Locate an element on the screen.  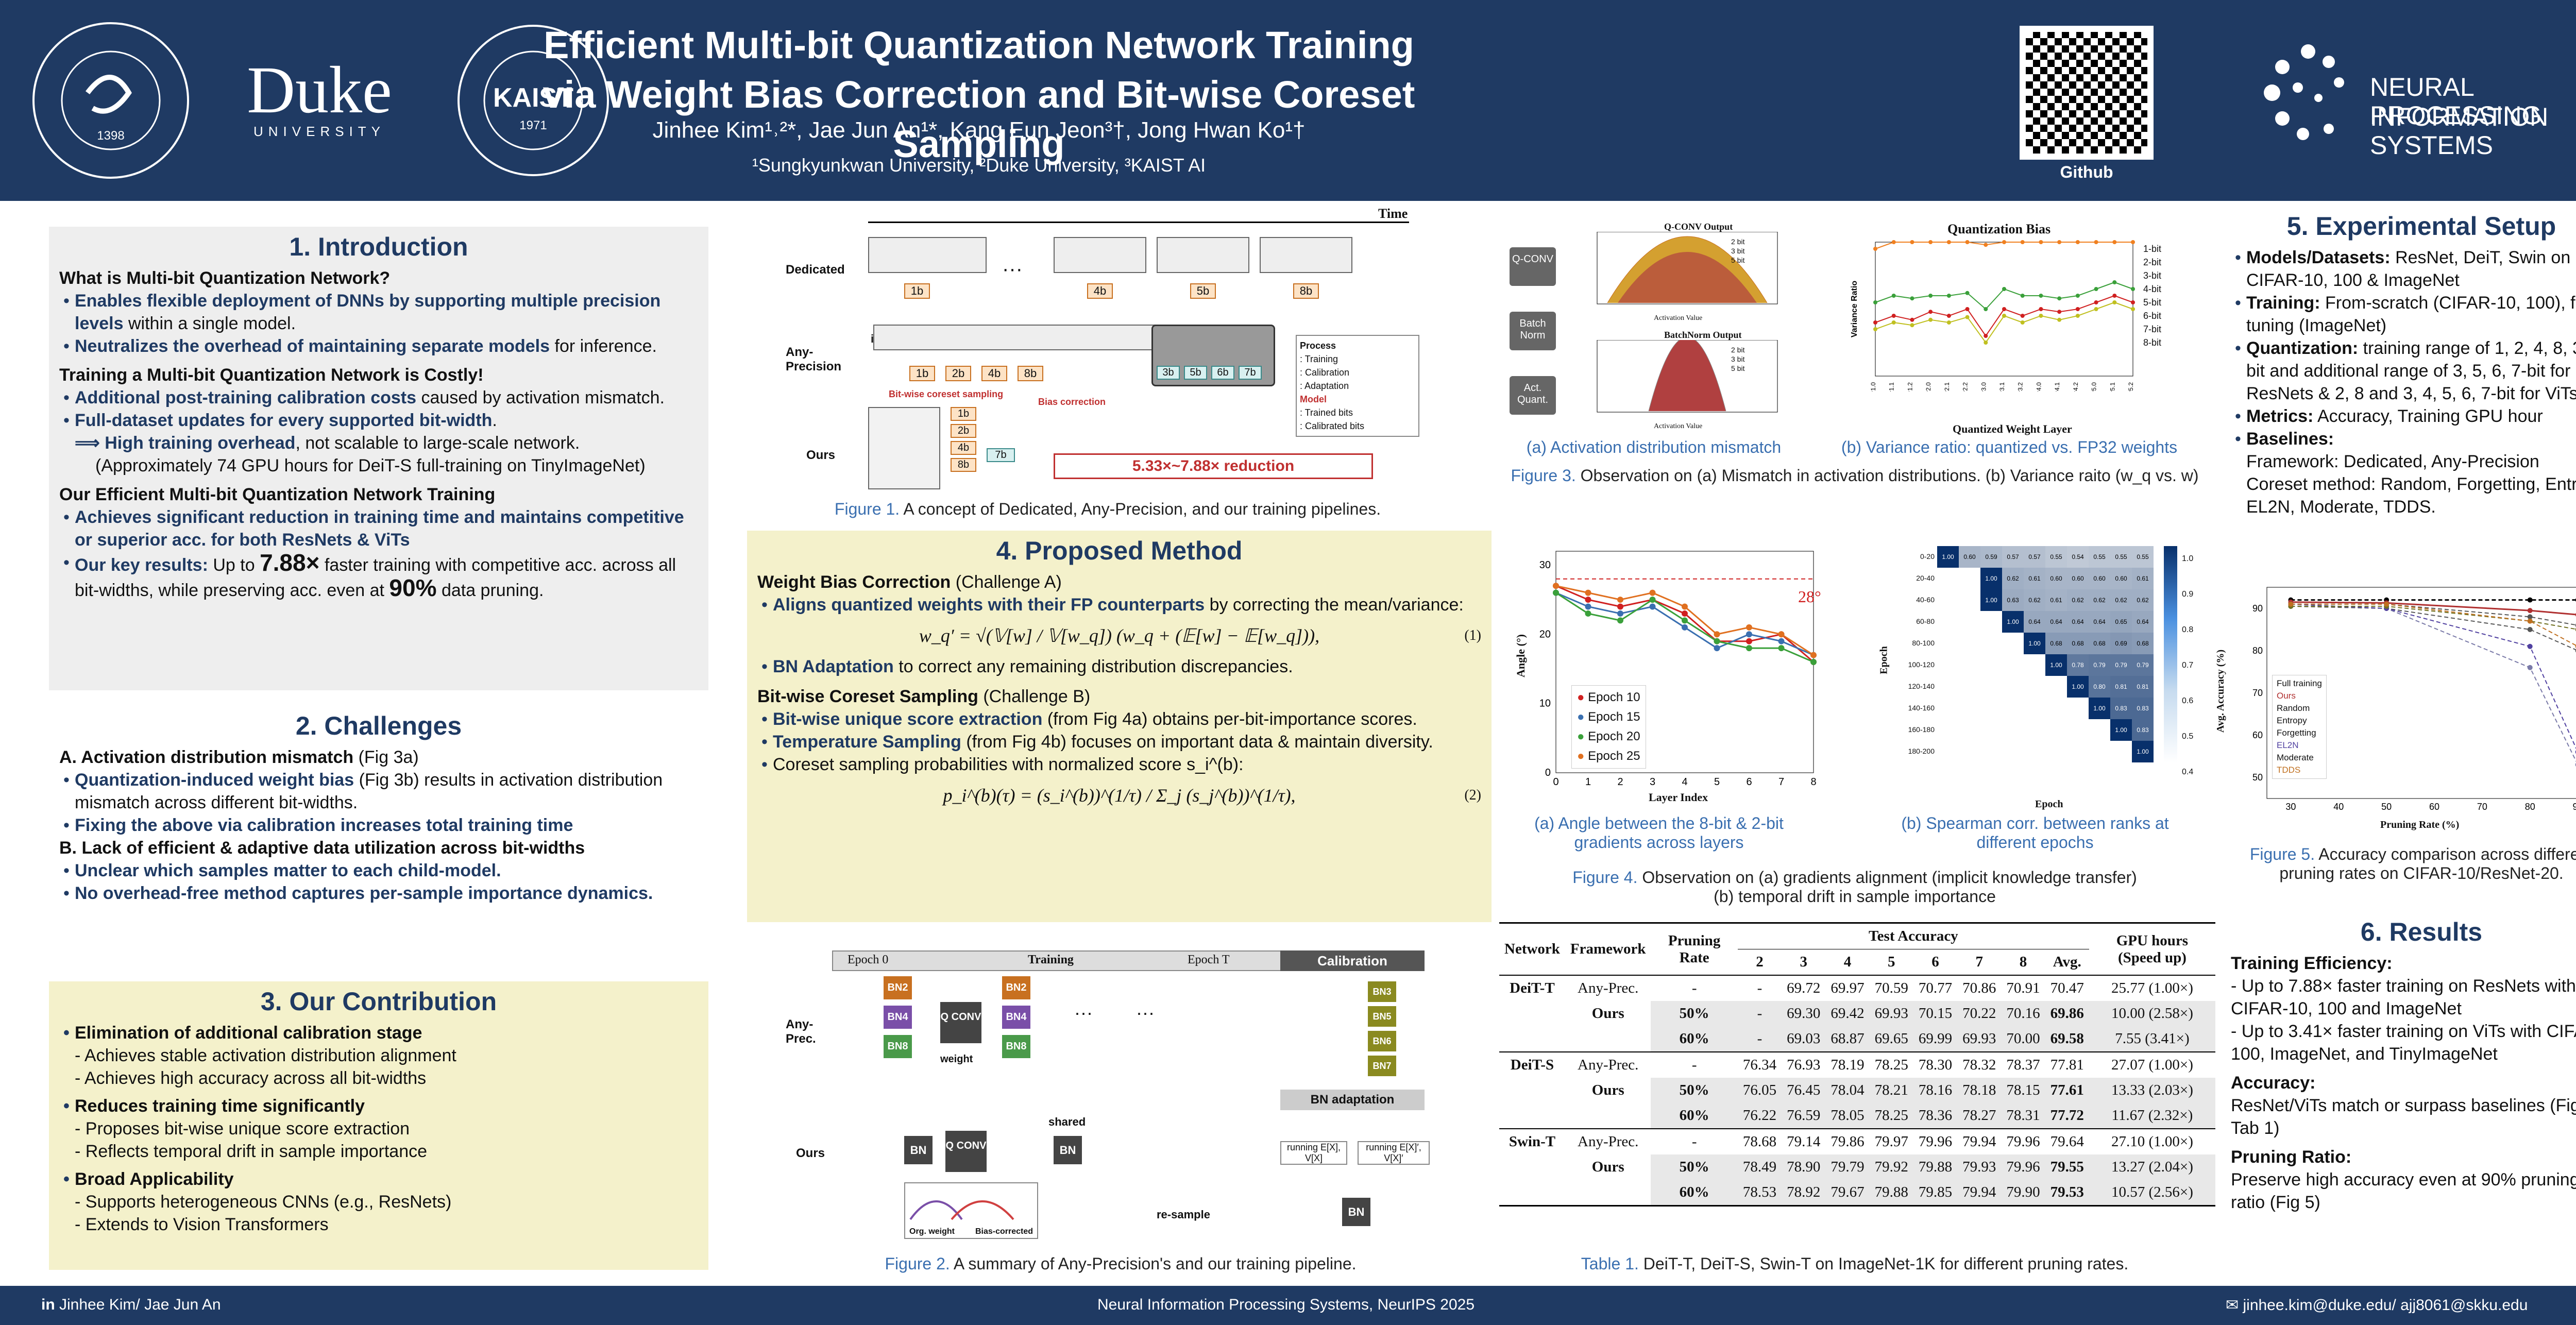
x-tick: layer1.2 is located at coordinates (1909, 387).